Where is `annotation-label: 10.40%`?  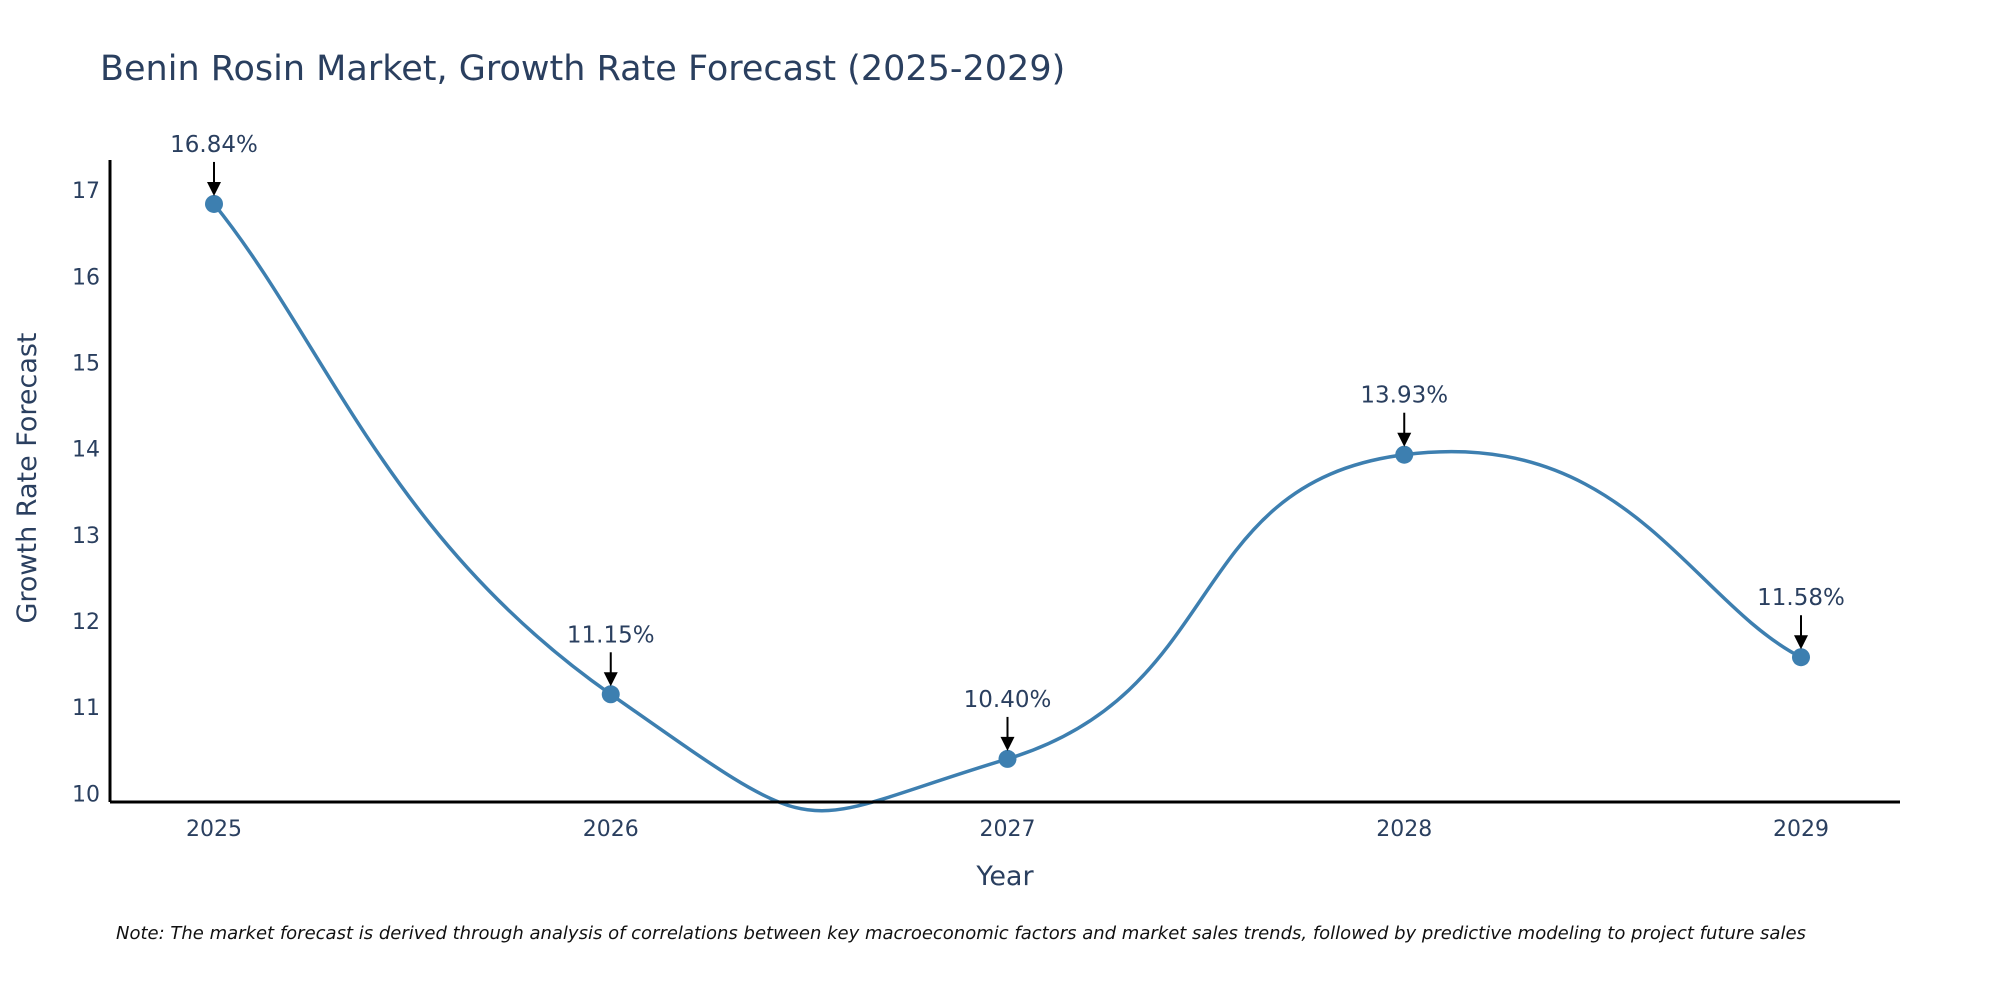
annotation-label: 10.40% is located at coordinates (1008, 700).